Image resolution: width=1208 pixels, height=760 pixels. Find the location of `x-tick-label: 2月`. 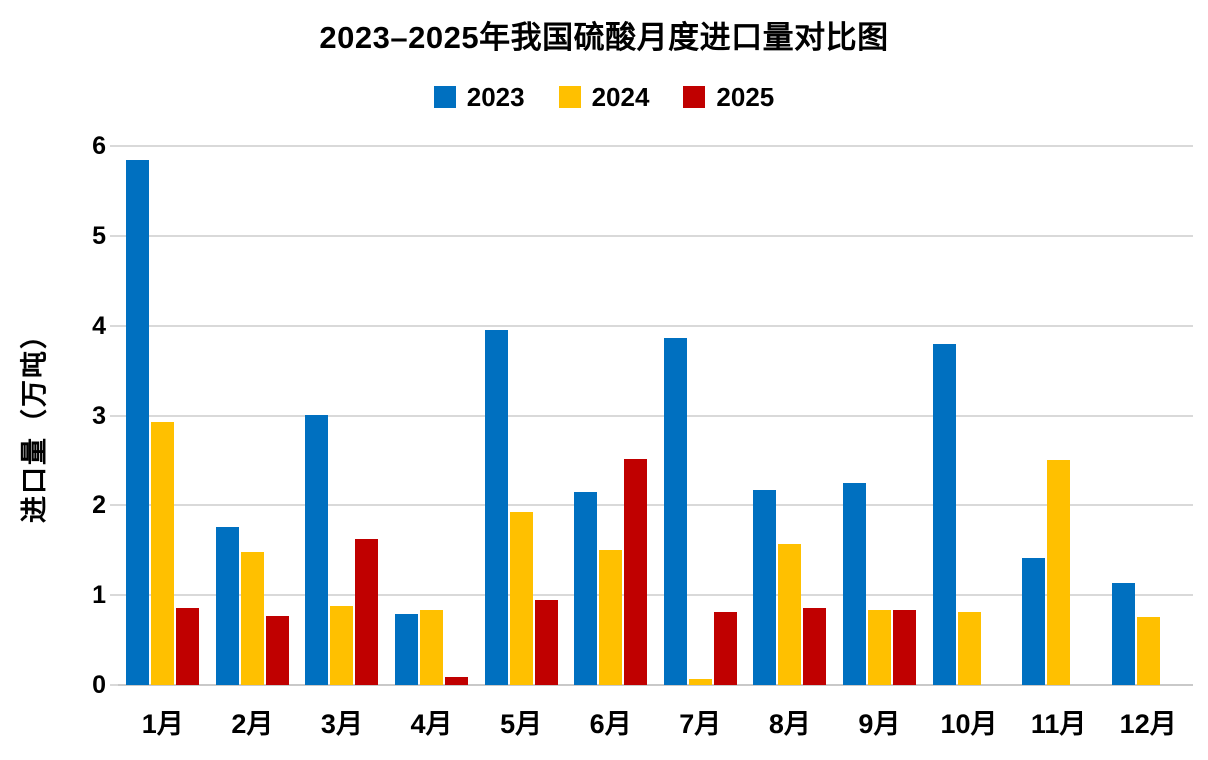

x-tick-label: 2月 is located at coordinates (252, 724).